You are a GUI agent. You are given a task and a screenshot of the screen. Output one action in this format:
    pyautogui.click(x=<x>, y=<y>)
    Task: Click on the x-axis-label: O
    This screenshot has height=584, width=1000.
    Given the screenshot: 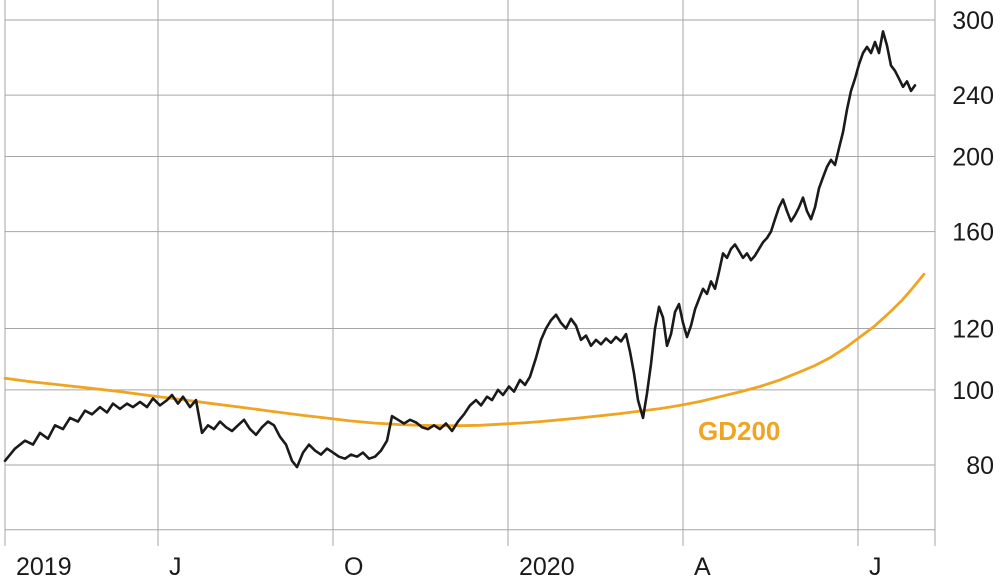 What is the action you would take?
    pyautogui.click(x=353, y=567)
    